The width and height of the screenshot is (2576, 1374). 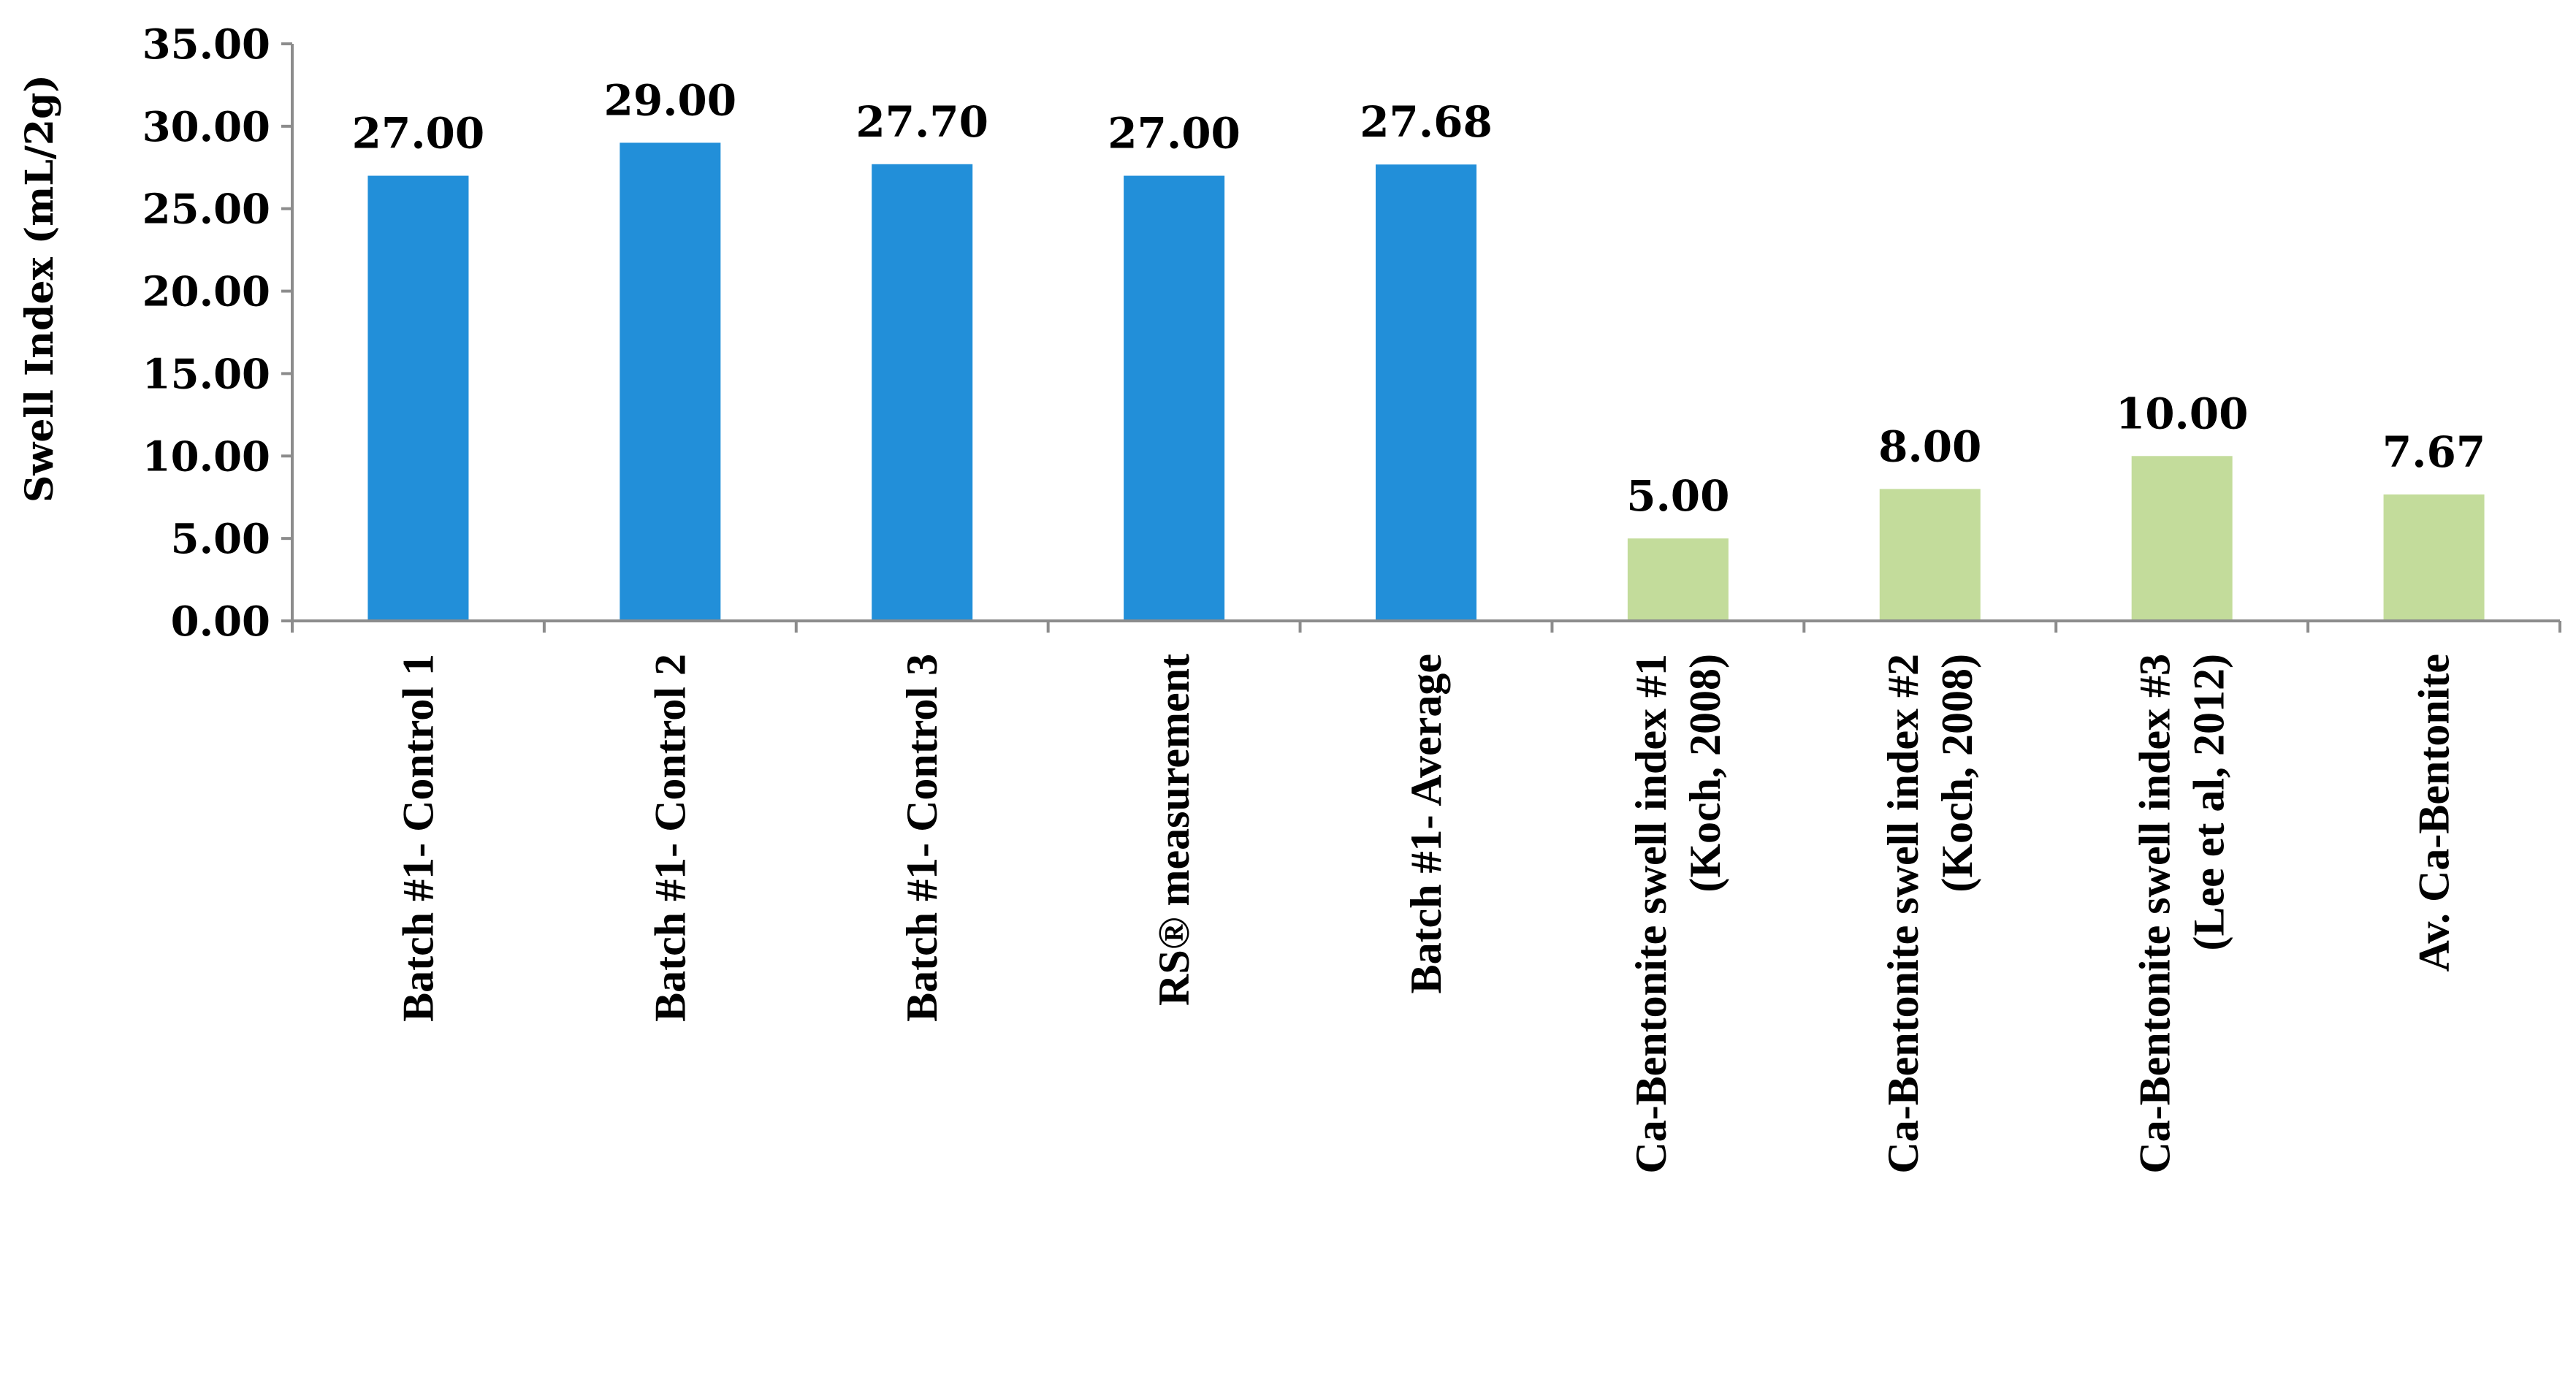 What do you see at coordinates (2433, 452) in the screenshot?
I see `data-label: 7.67` at bounding box center [2433, 452].